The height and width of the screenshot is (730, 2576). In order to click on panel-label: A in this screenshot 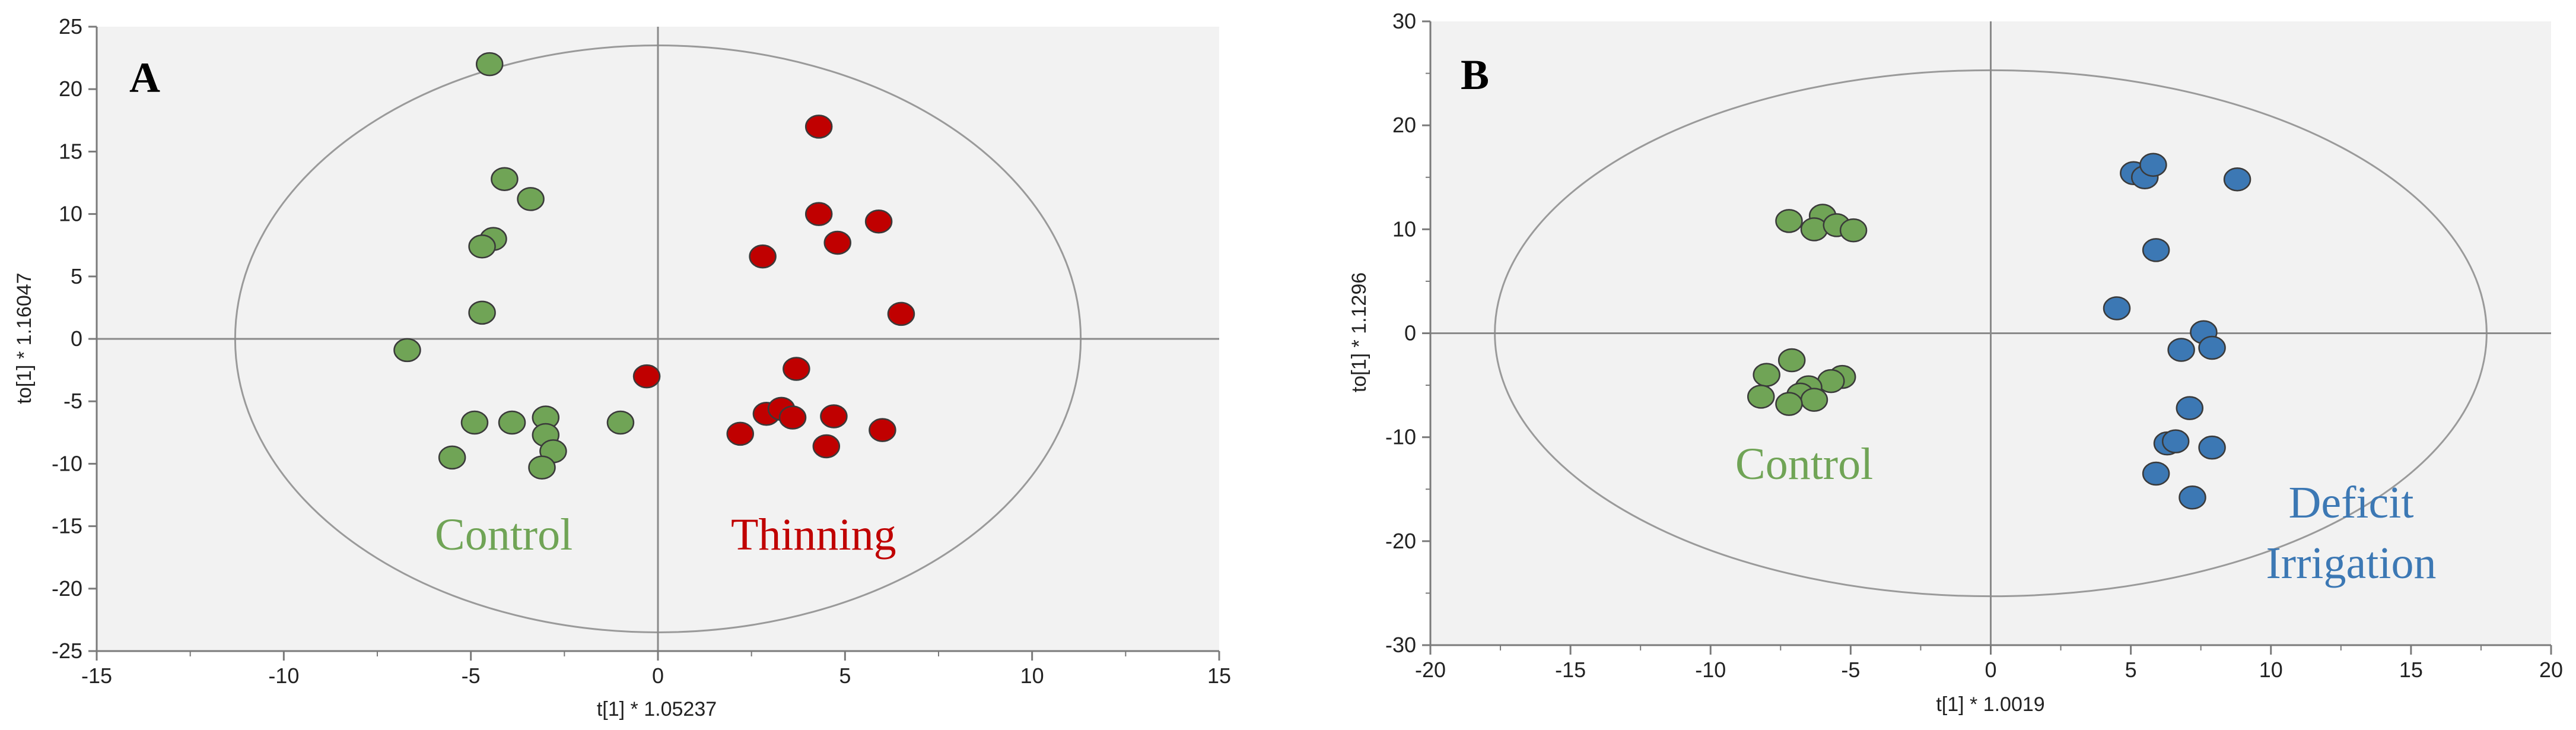, I will do `click(144, 77)`.